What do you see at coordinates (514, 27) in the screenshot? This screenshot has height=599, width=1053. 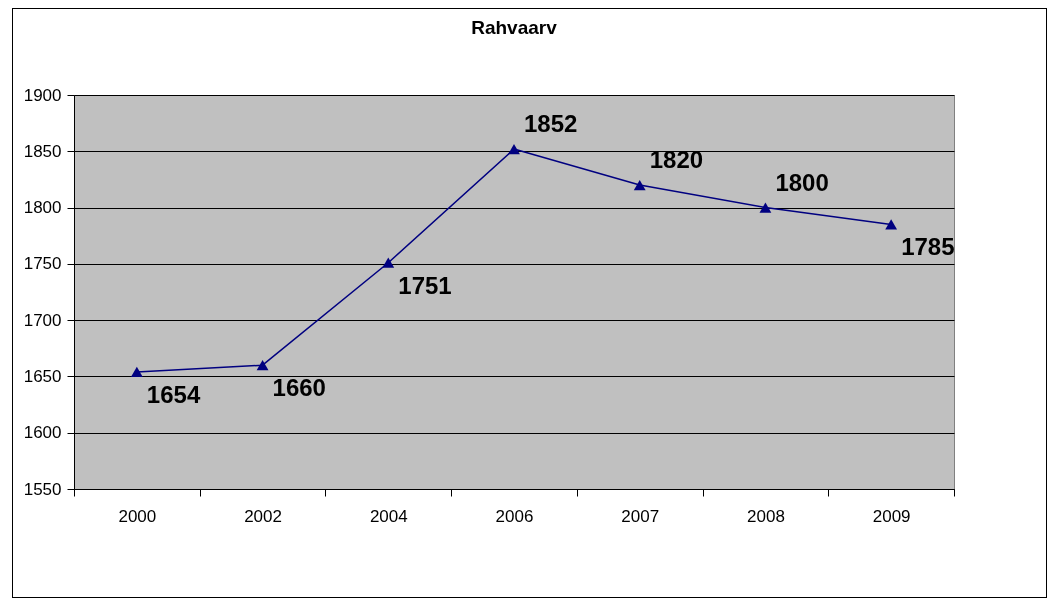 I see `chart-title: Rahvaarv` at bounding box center [514, 27].